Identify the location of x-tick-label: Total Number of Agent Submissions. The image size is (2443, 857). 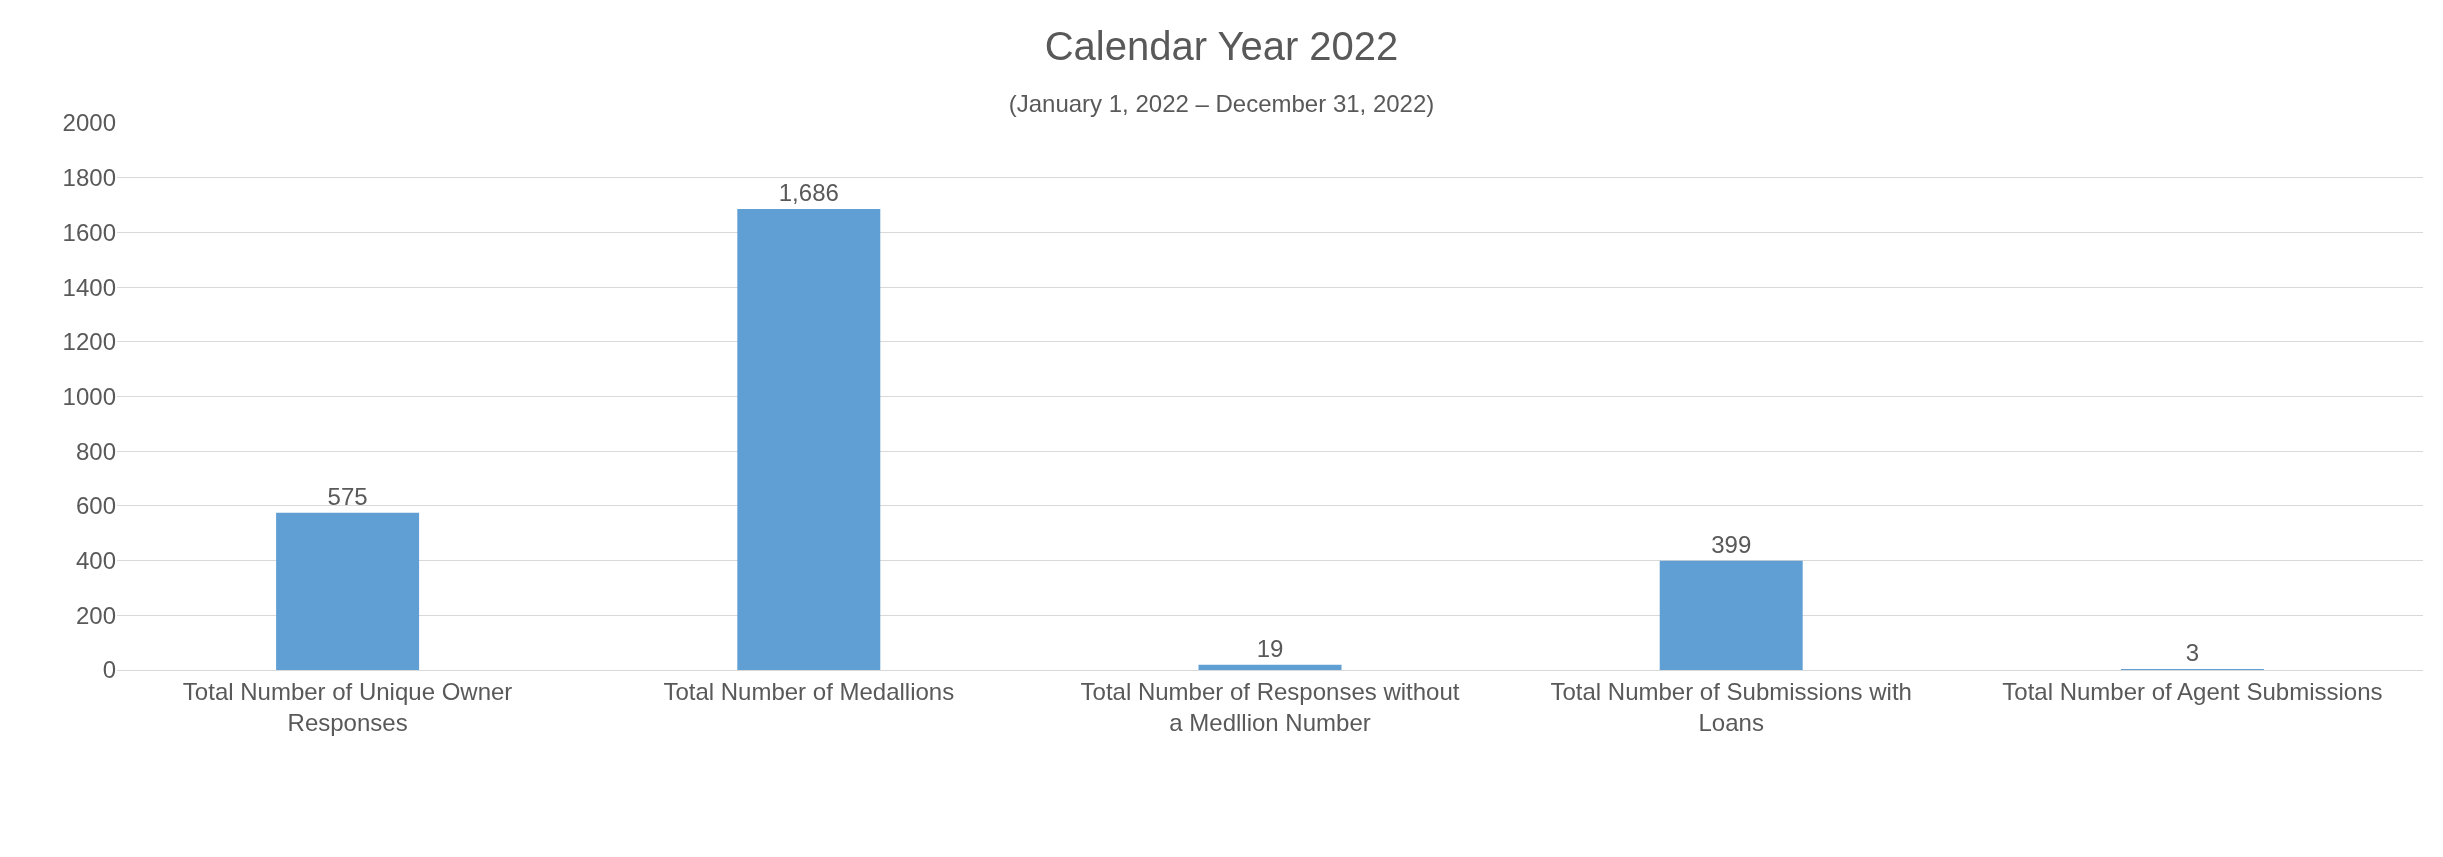
(2192, 691).